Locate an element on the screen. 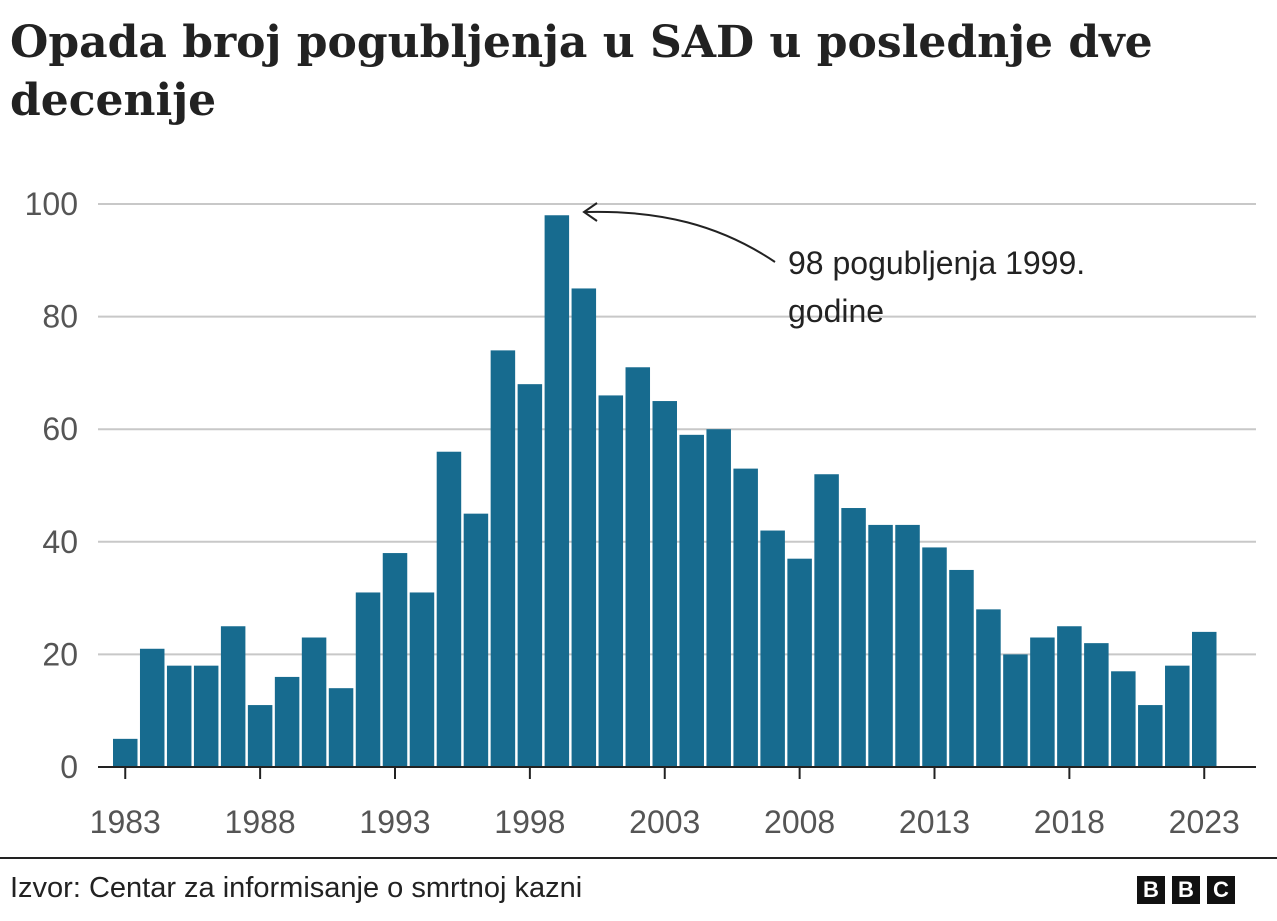  bar-2005 is located at coordinates (718, 598).